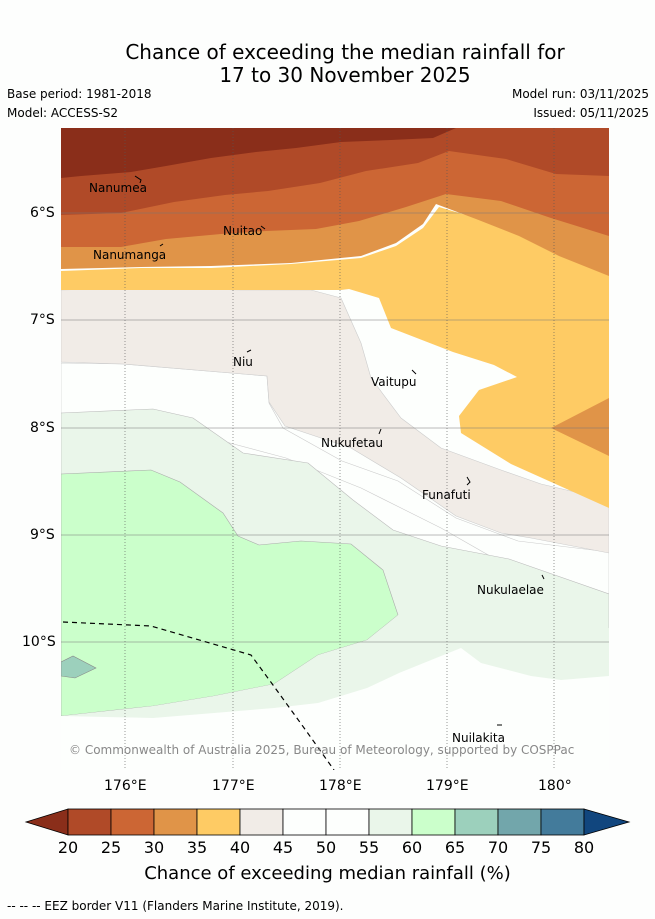 The height and width of the screenshot is (919, 655). Describe the element at coordinates (42, 535) in the screenshot. I see `lat-label-9s: 9°S` at that location.